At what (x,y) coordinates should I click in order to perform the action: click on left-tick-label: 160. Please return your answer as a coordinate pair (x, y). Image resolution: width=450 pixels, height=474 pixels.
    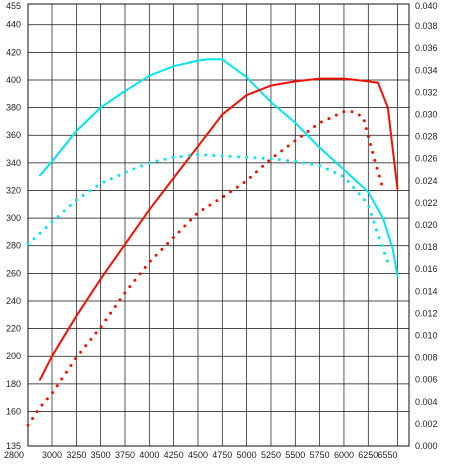
    Looking at the image, I should click on (13, 411).